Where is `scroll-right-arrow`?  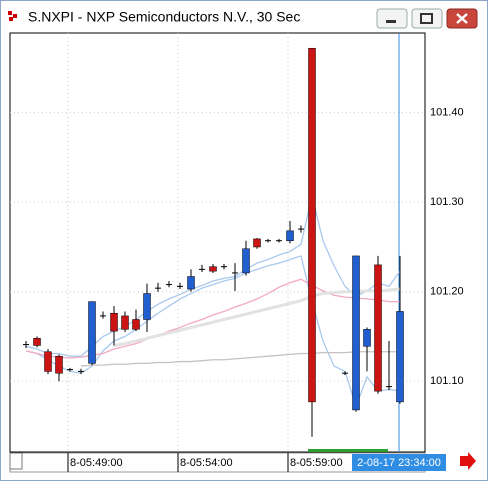 scroll-right-arrow is located at coordinates (468, 461).